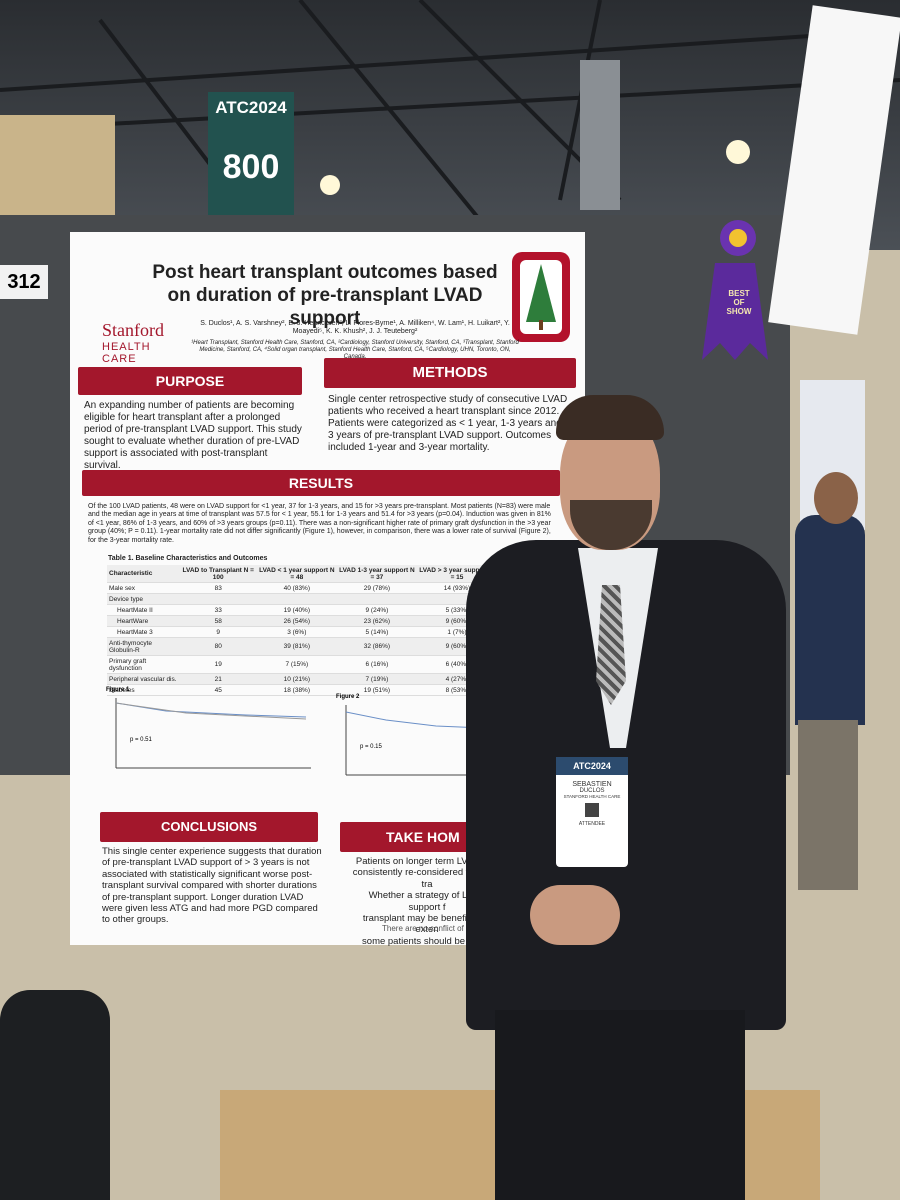 The width and height of the screenshot is (900, 1200). What do you see at coordinates (296, 610) in the screenshot?
I see `table-cell: 19 (40%)` at bounding box center [296, 610].